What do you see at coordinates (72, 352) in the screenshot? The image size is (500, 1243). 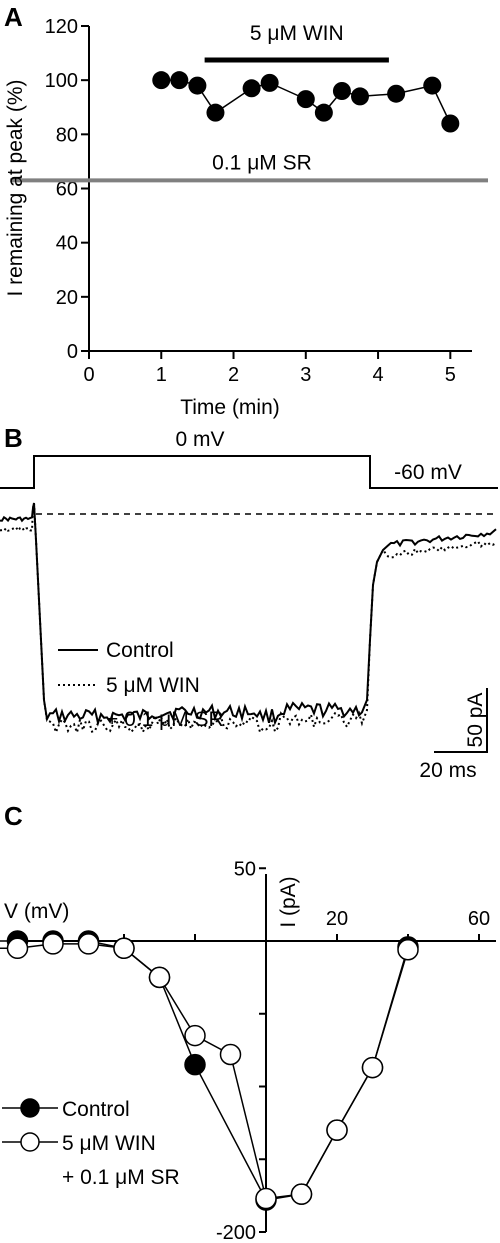 I see `y-tick-label: 0` at bounding box center [72, 352].